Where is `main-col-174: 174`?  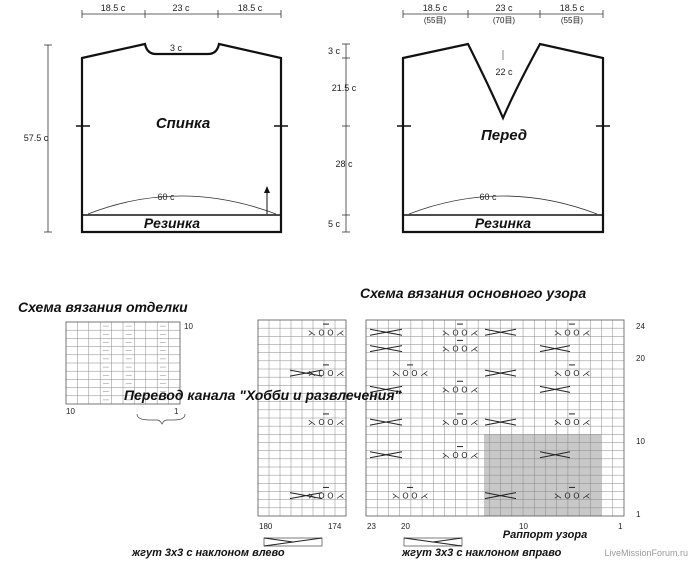 main-col-174: 174 is located at coordinates (335, 526).